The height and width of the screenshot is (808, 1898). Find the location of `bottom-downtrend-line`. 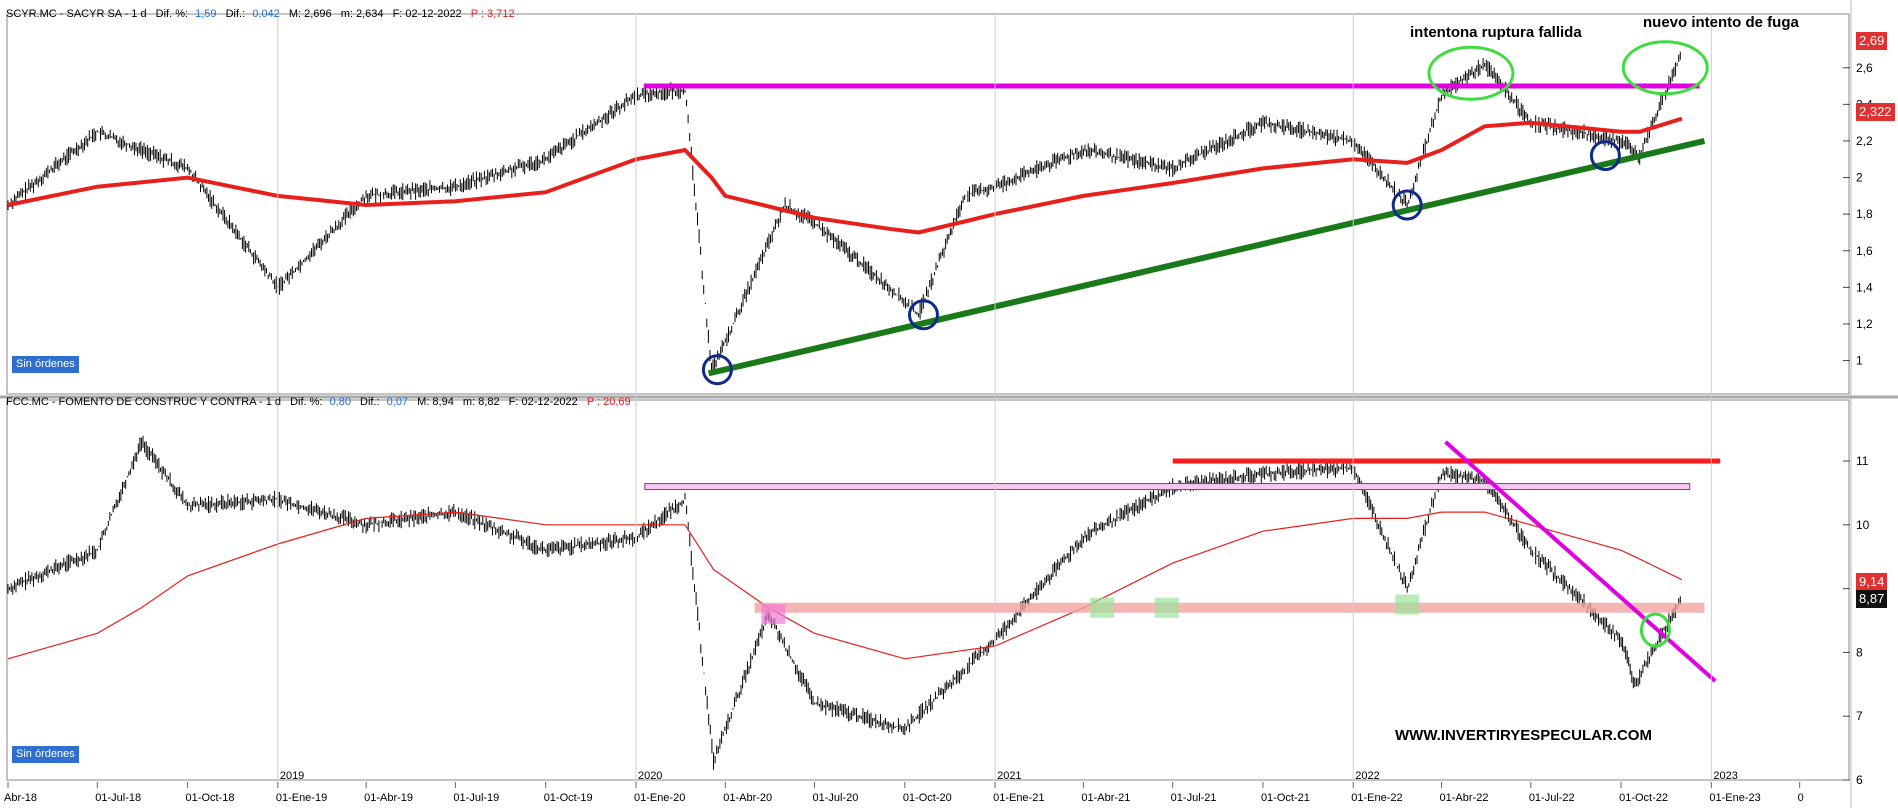

bottom-downtrend-line is located at coordinates (1580, 561).